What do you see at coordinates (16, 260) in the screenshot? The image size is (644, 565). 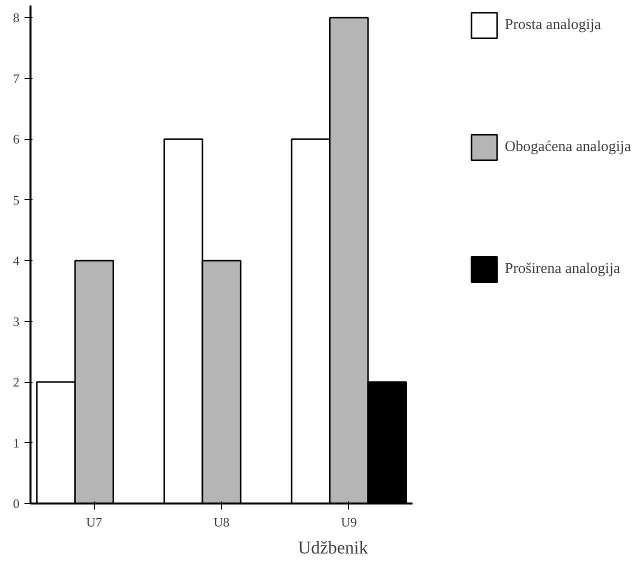 I see `y-tick-label: 4` at bounding box center [16, 260].